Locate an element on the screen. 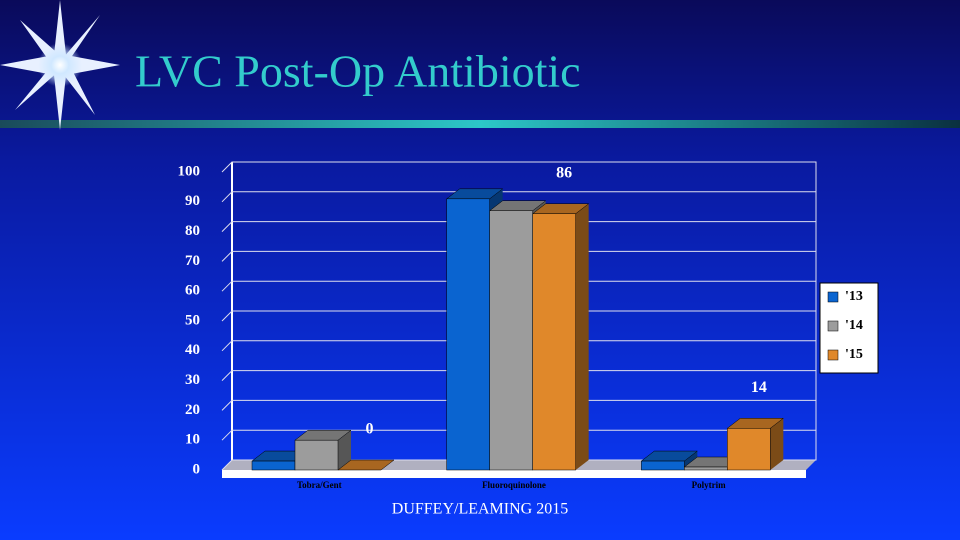 Image resolution: width=960 pixels, height=540 pixels. legend-label: '13 is located at coordinates (854, 296).